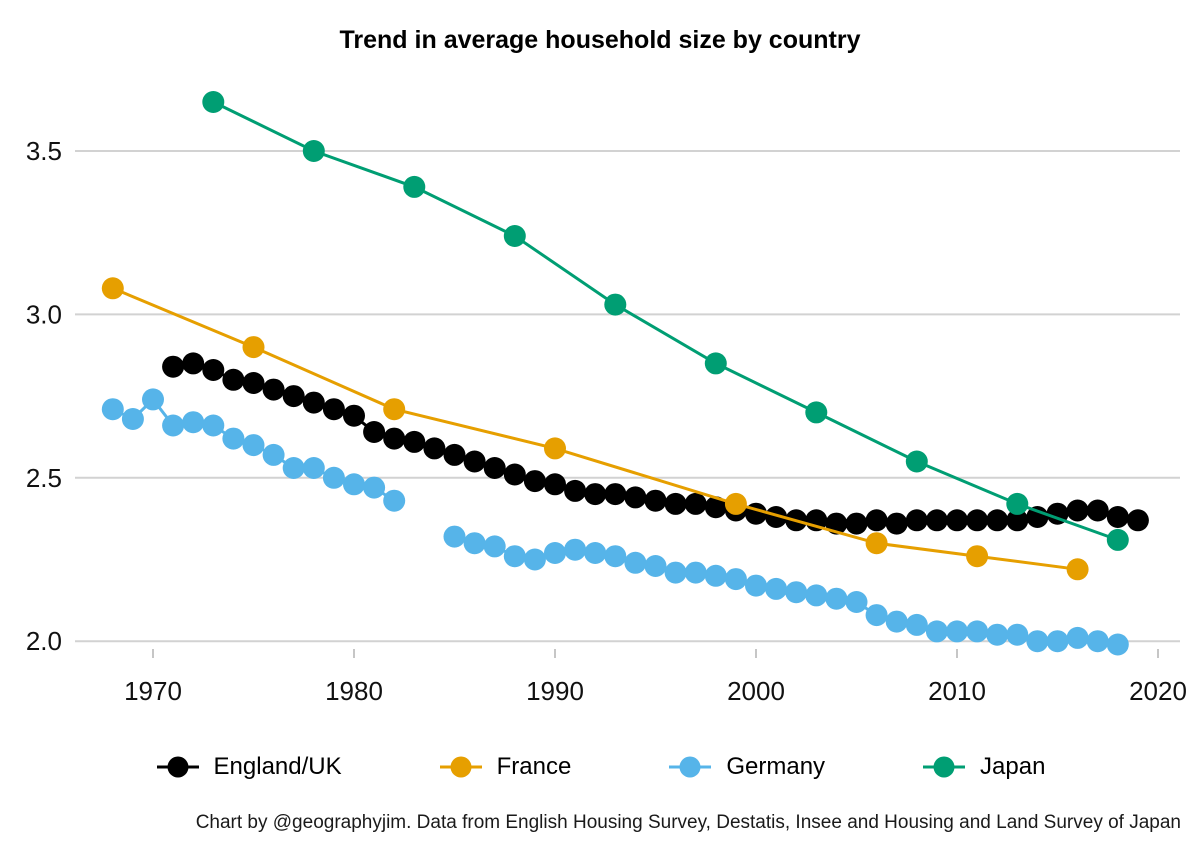 This screenshot has width=1200, height=852. What do you see at coordinates (504, 767) in the screenshot?
I see `legend-item-france: France` at bounding box center [504, 767].